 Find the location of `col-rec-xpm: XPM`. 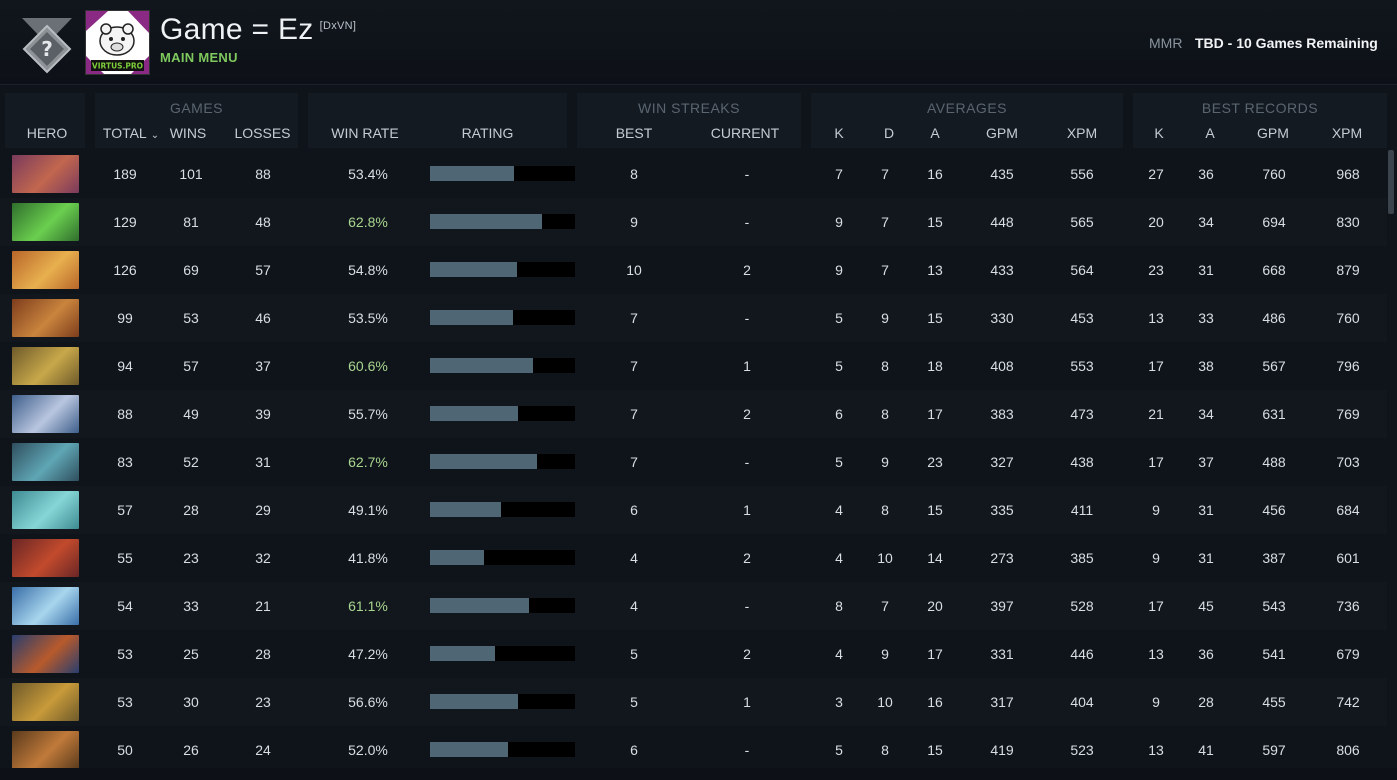

col-rec-xpm: XPM is located at coordinates (1347, 133).